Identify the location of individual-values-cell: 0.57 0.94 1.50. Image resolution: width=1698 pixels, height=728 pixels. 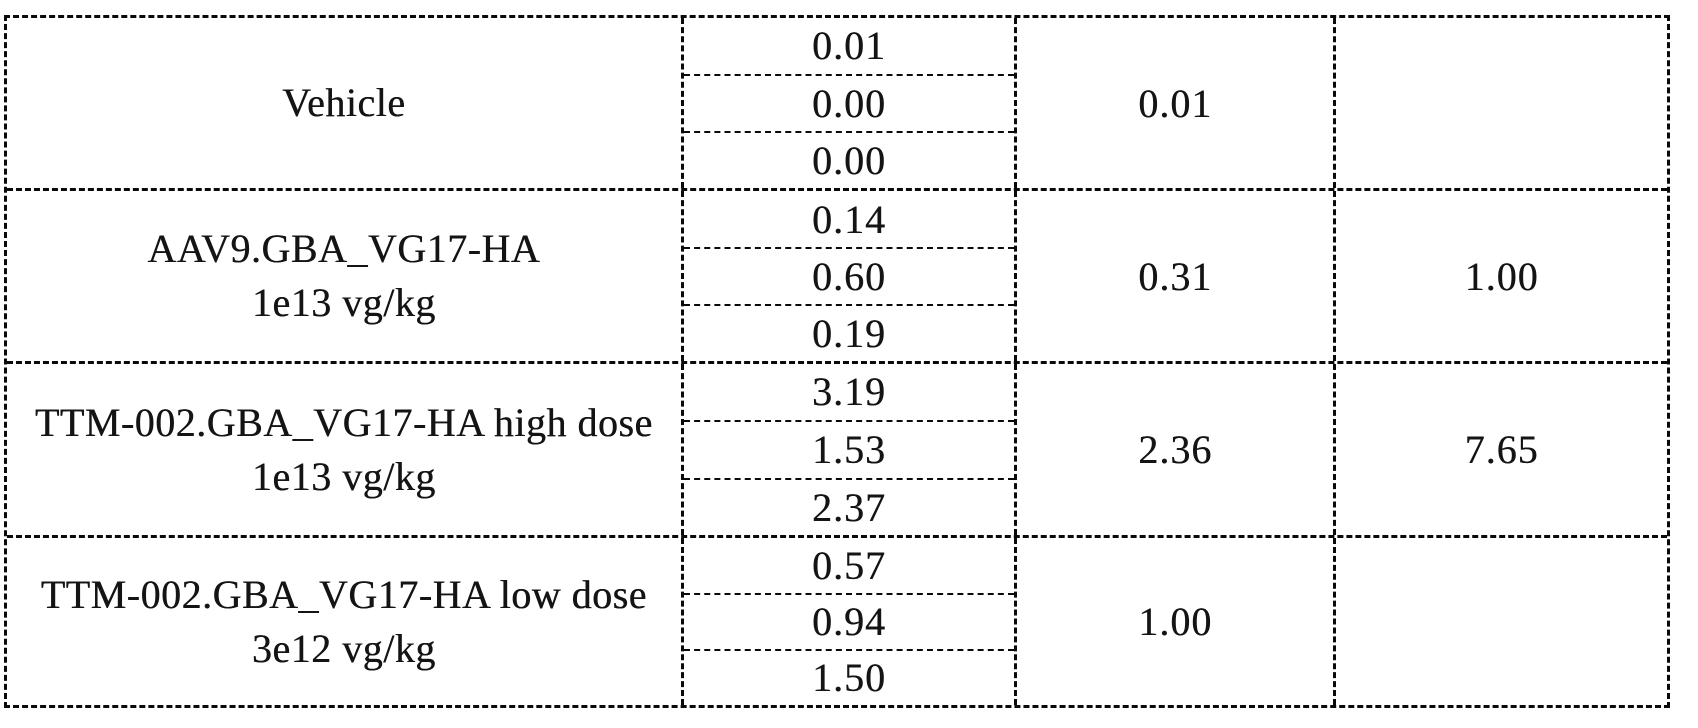
(847, 621).